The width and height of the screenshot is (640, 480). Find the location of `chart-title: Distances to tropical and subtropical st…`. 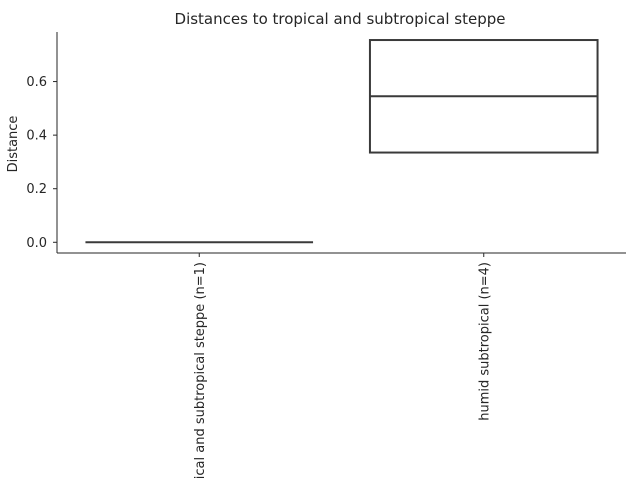

chart-title: Distances to tropical and subtropical st… is located at coordinates (340, 19).